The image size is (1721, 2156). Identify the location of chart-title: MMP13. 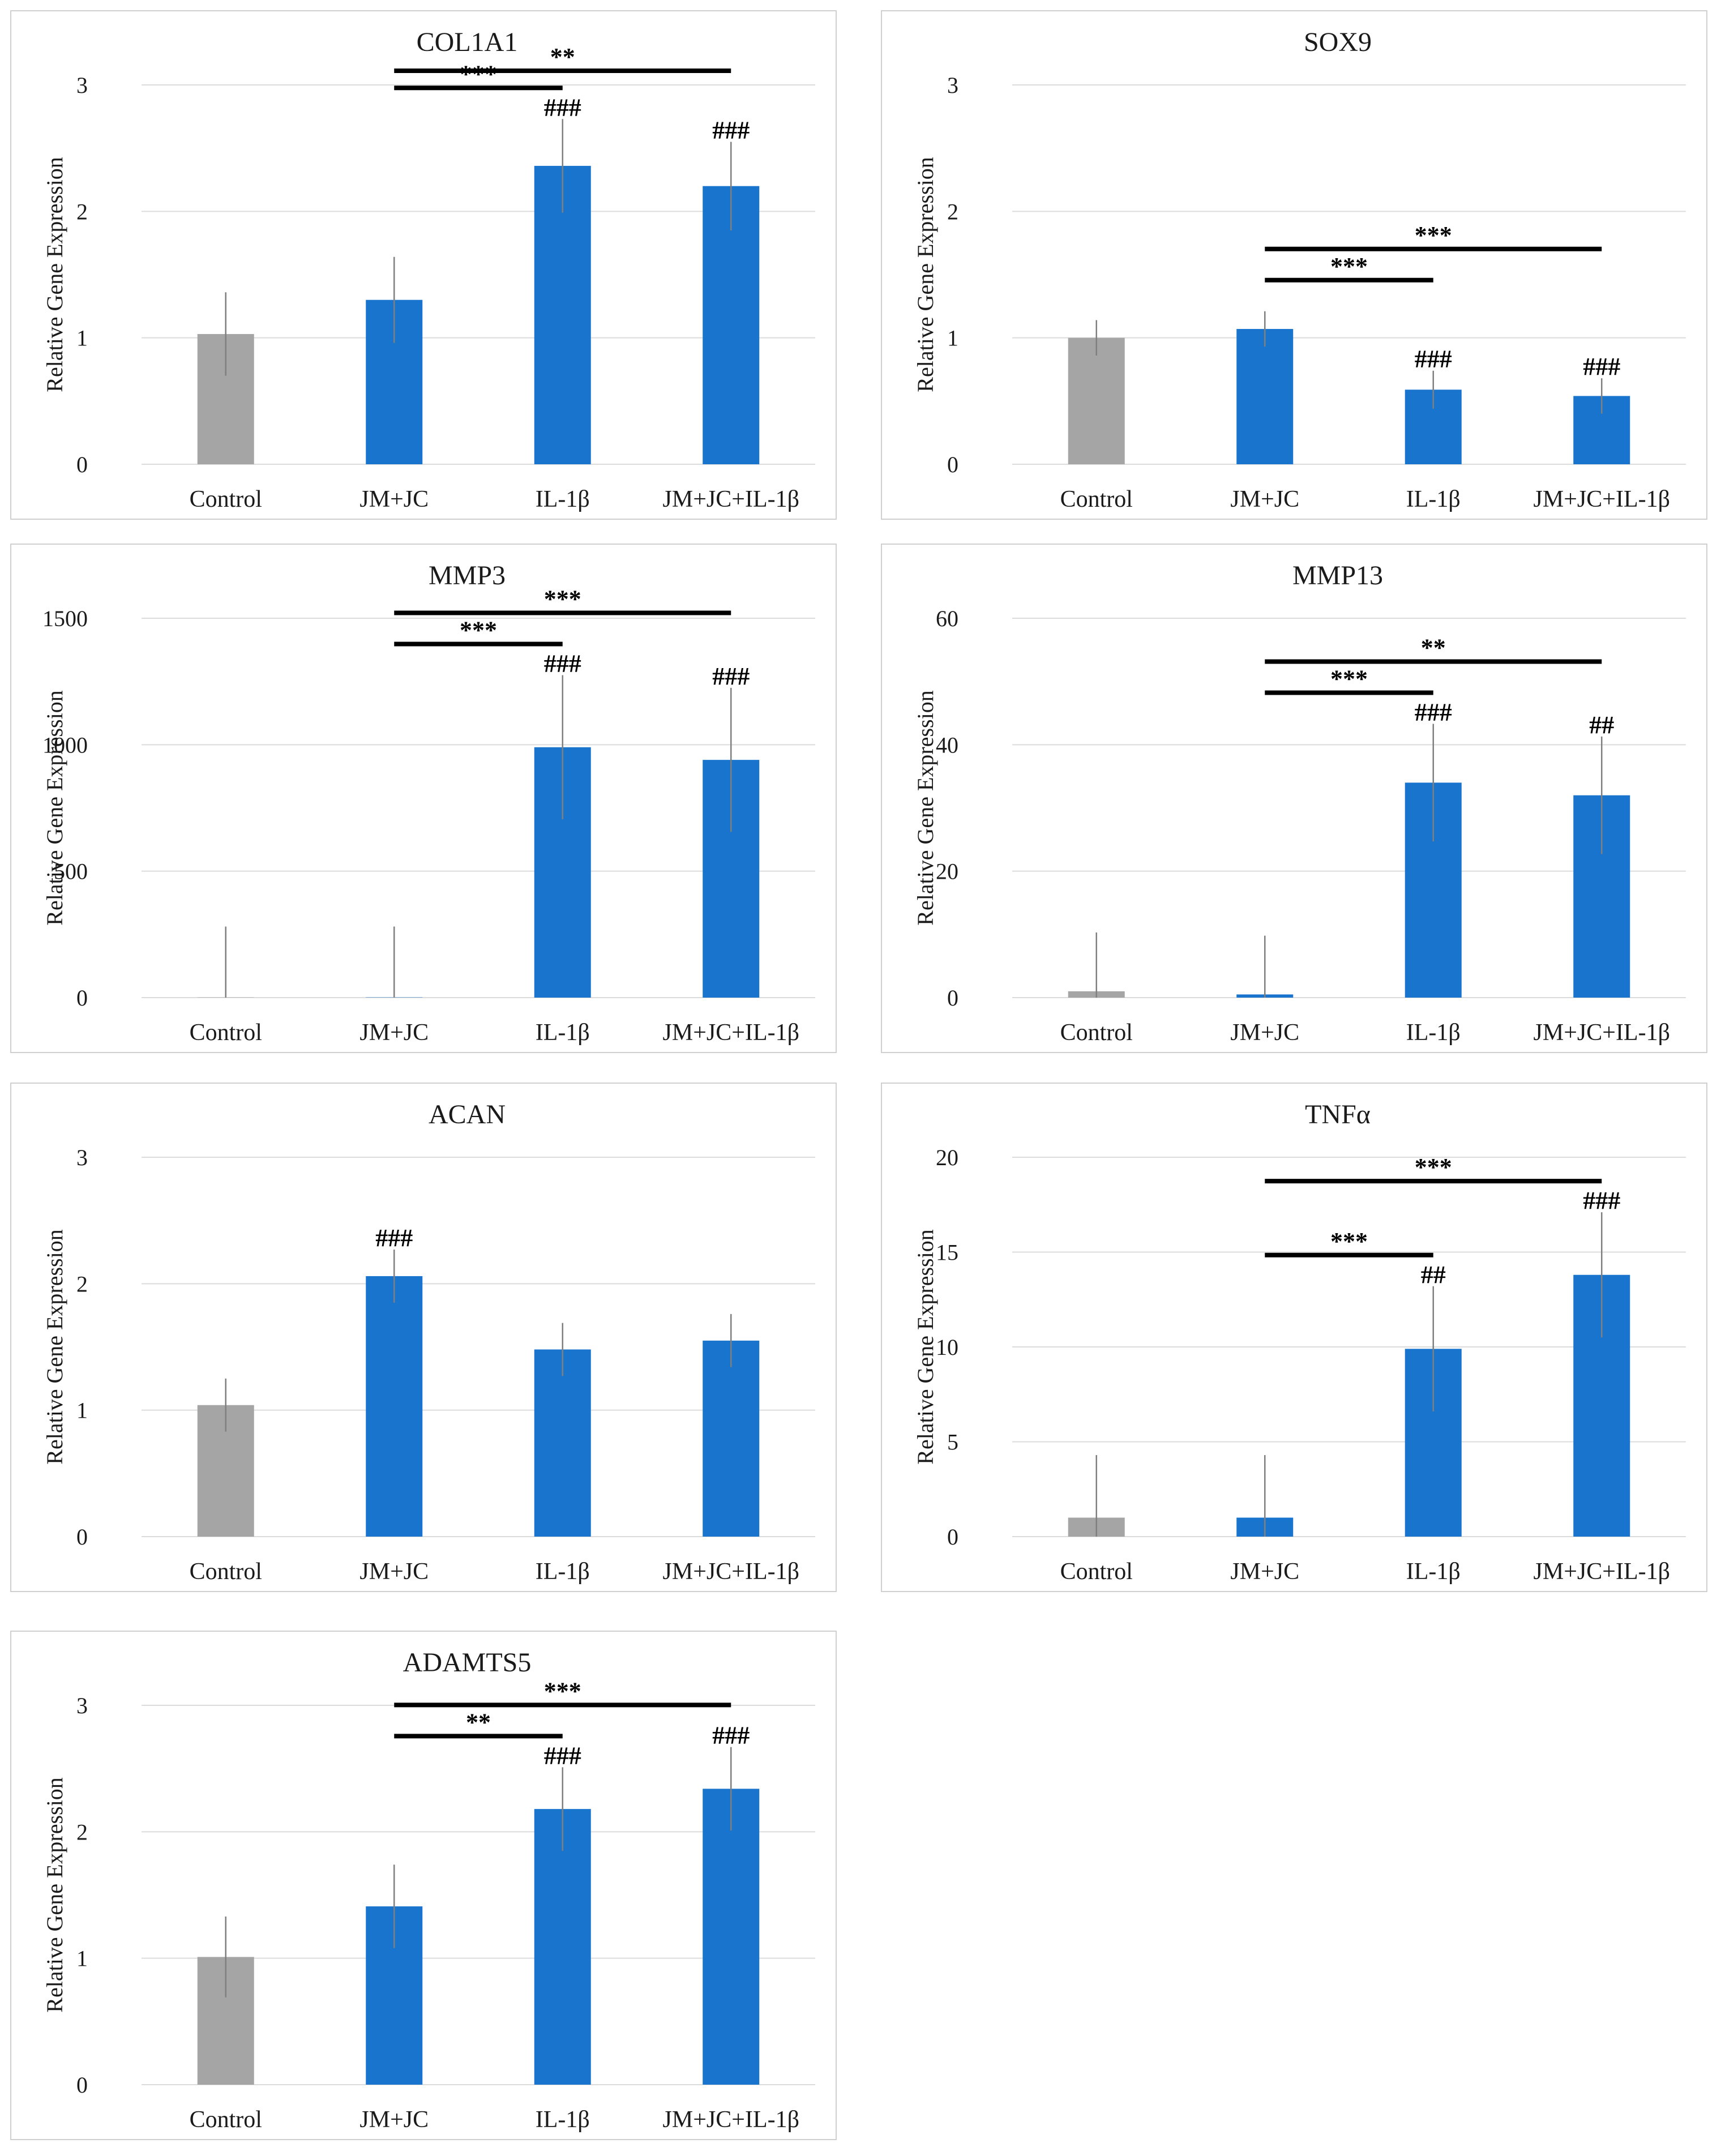
(1337, 576).